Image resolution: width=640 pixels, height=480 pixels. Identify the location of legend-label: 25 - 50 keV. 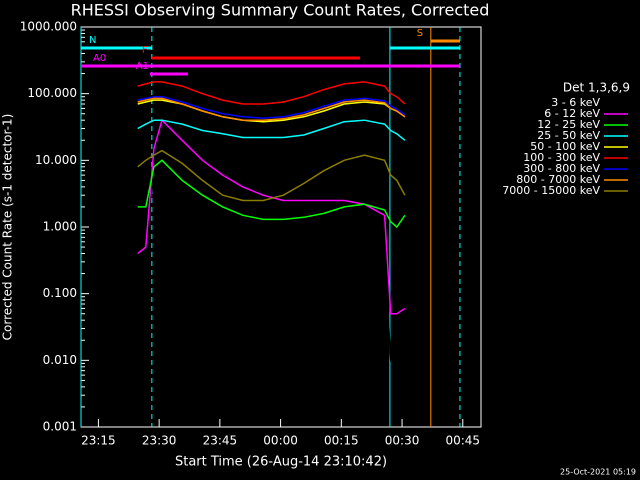
(568, 135).